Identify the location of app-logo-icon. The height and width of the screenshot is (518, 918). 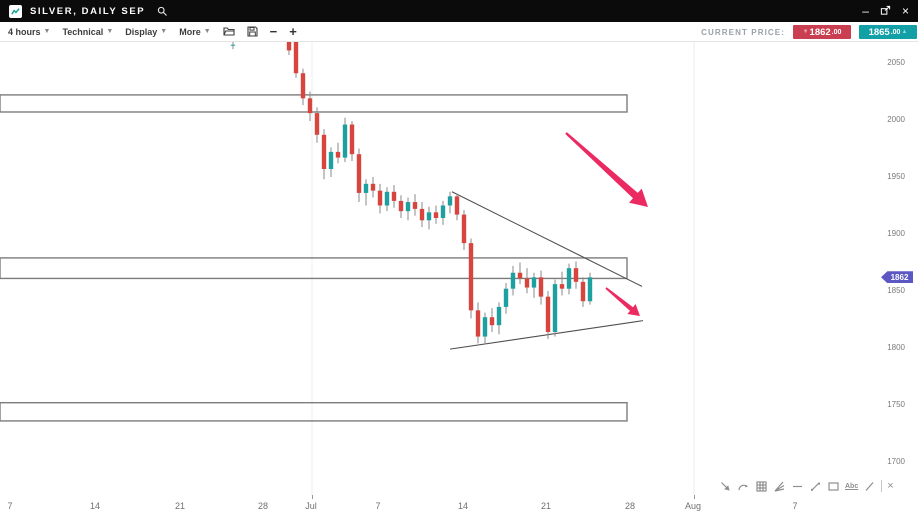
(15, 11).